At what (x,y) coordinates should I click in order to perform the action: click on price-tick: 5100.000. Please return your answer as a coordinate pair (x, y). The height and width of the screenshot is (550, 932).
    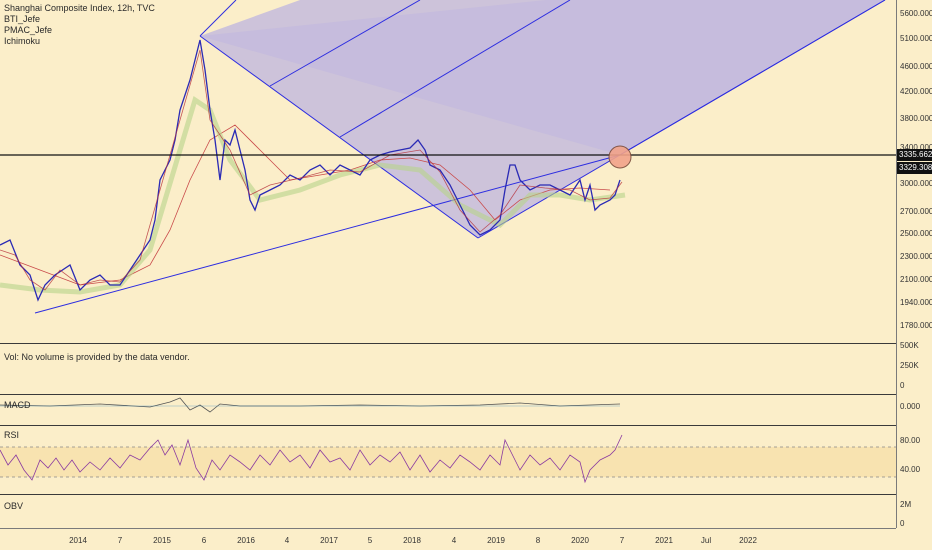
    Looking at the image, I should click on (916, 38).